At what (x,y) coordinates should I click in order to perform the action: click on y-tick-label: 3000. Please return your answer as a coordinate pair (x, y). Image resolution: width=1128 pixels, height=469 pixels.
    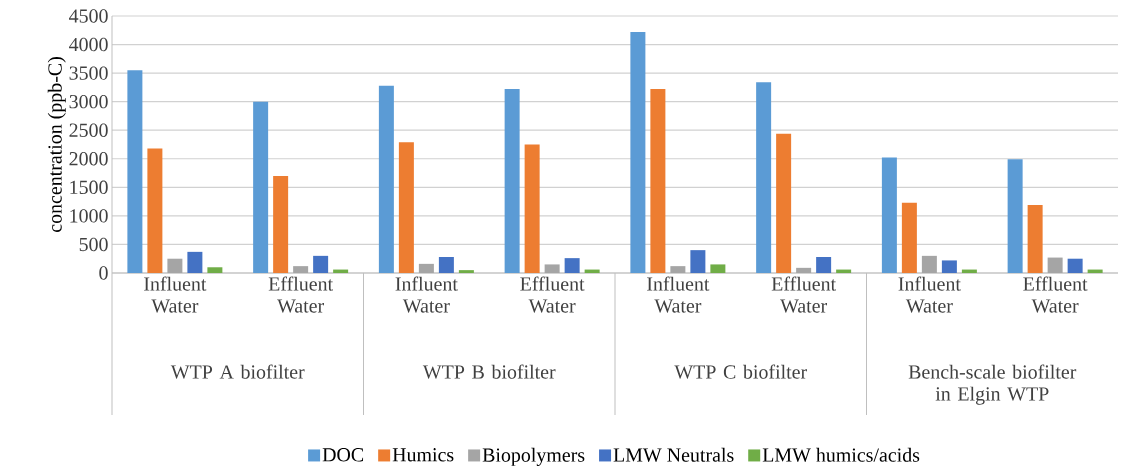
    Looking at the image, I should click on (88, 101).